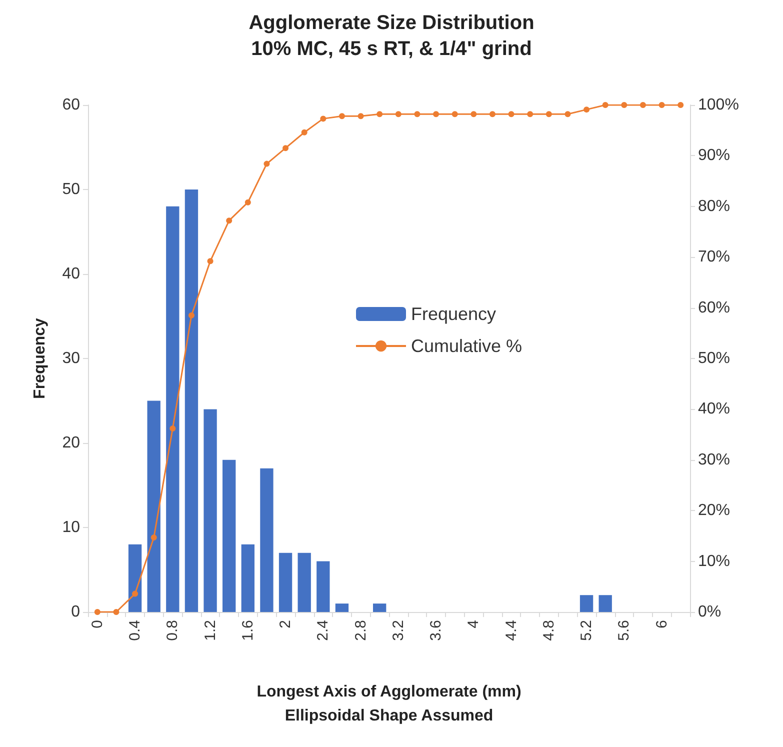  What do you see at coordinates (436, 630) in the screenshot?
I see `x-tick-label: 3.6` at bounding box center [436, 630].